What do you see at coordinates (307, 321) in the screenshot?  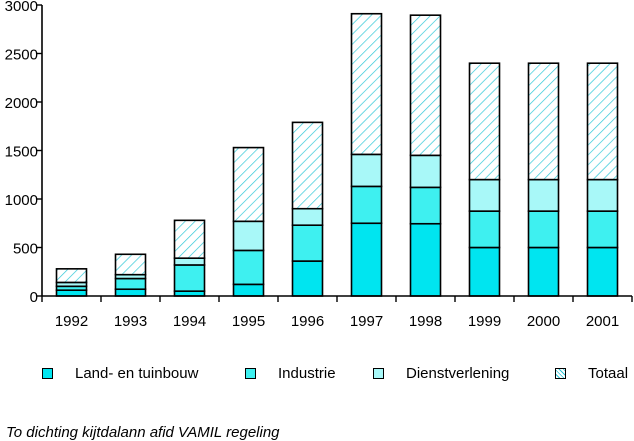 I see `x-tick-label-1996: 1996` at bounding box center [307, 321].